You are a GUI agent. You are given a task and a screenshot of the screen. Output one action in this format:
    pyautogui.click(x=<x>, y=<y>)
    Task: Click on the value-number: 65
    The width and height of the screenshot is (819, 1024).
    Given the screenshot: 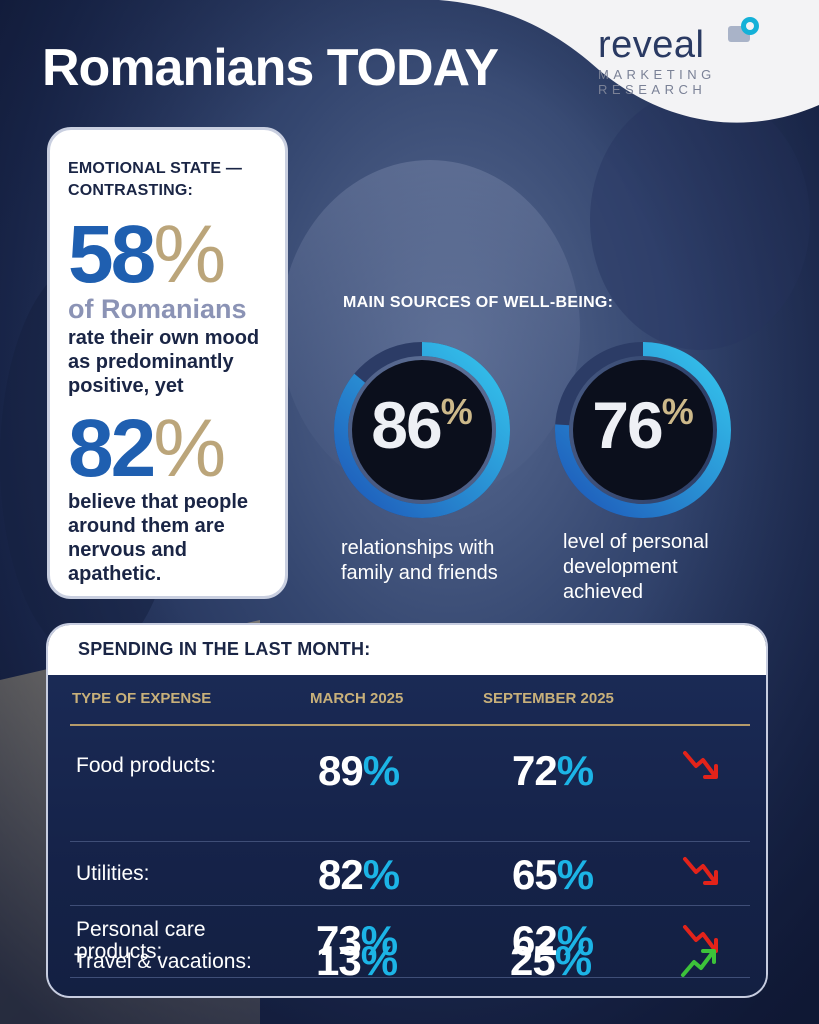 What is the action you would take?
    pyautogui.click(x=535, y=874)
    